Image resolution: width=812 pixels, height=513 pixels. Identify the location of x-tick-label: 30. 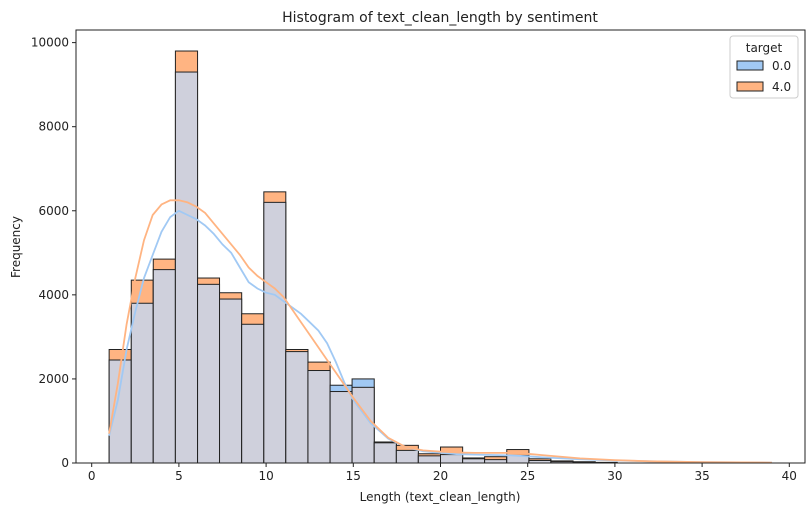
(614, 476).